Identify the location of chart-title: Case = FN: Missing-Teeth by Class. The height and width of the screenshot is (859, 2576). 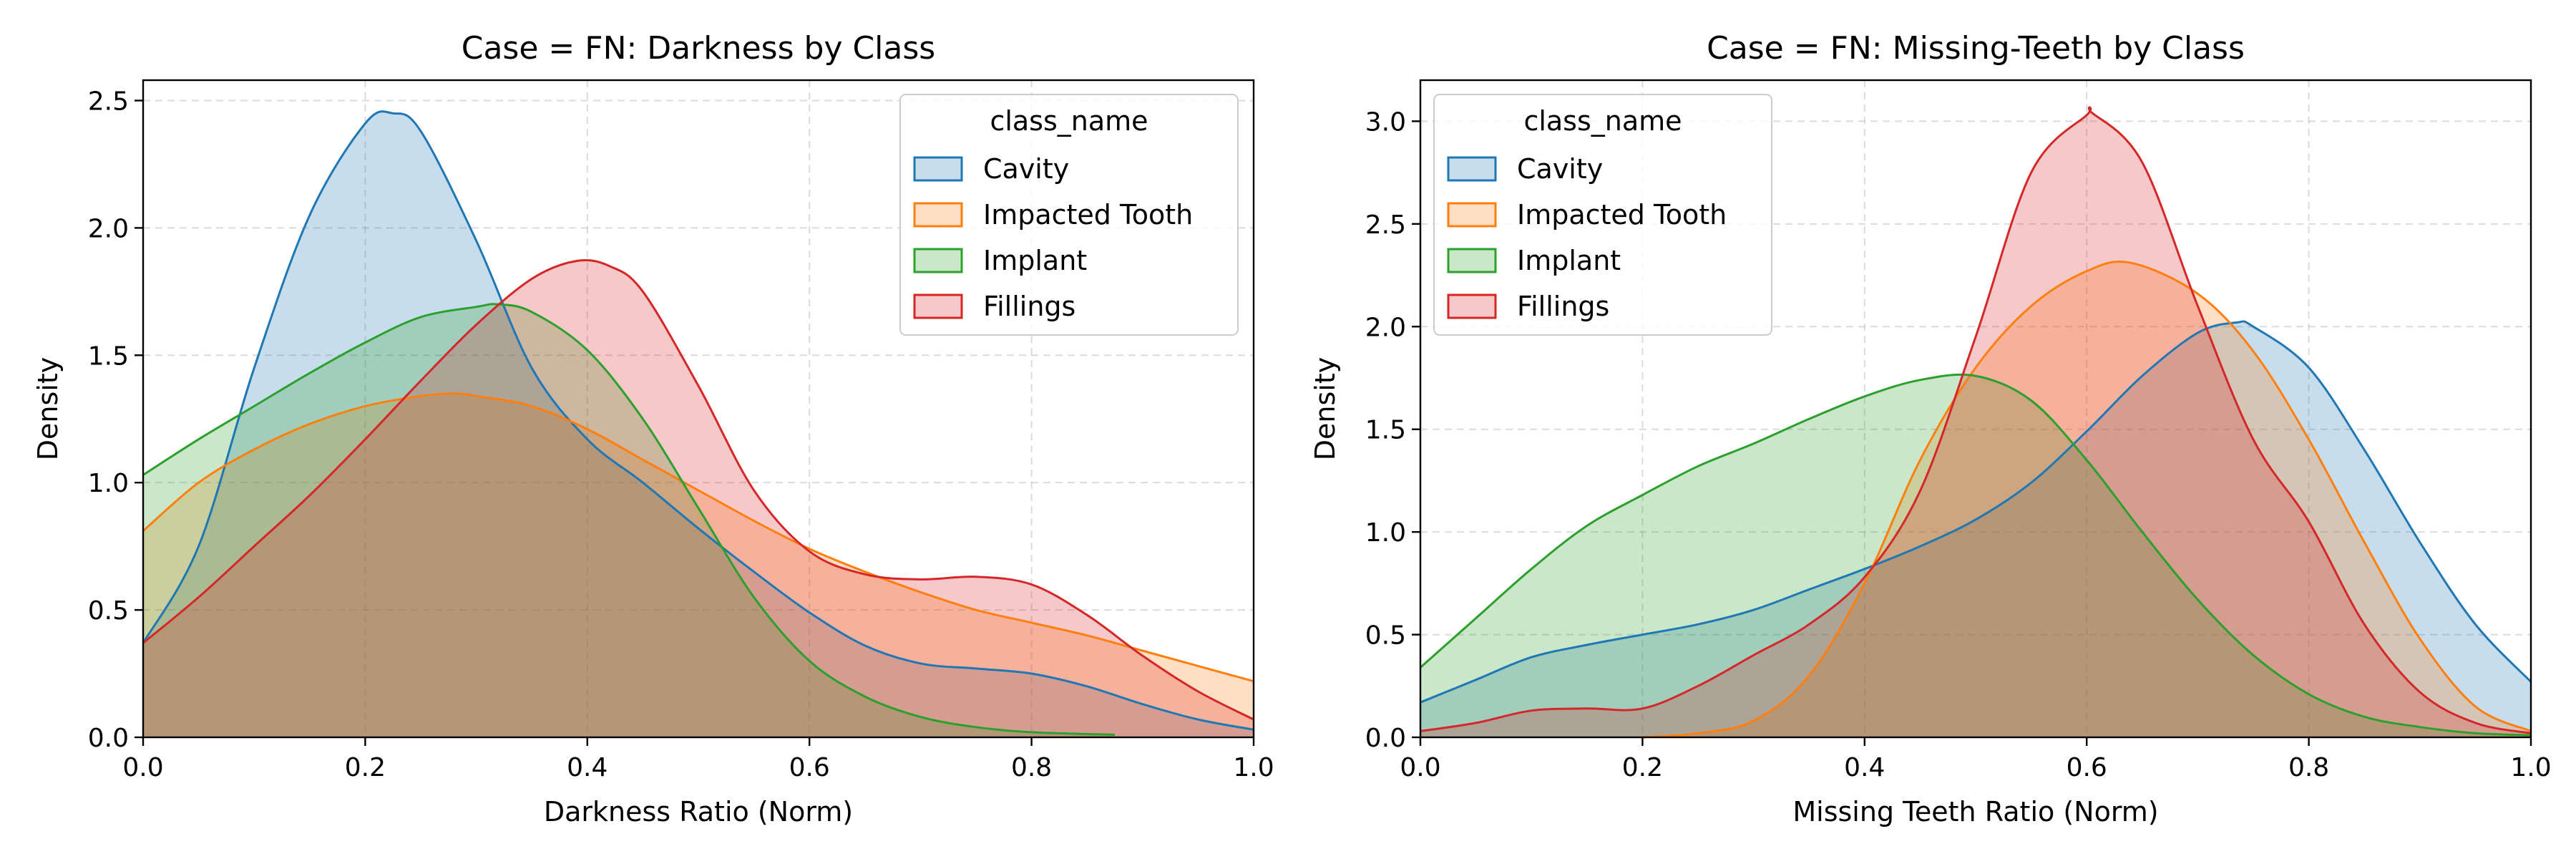
(1976, 48).